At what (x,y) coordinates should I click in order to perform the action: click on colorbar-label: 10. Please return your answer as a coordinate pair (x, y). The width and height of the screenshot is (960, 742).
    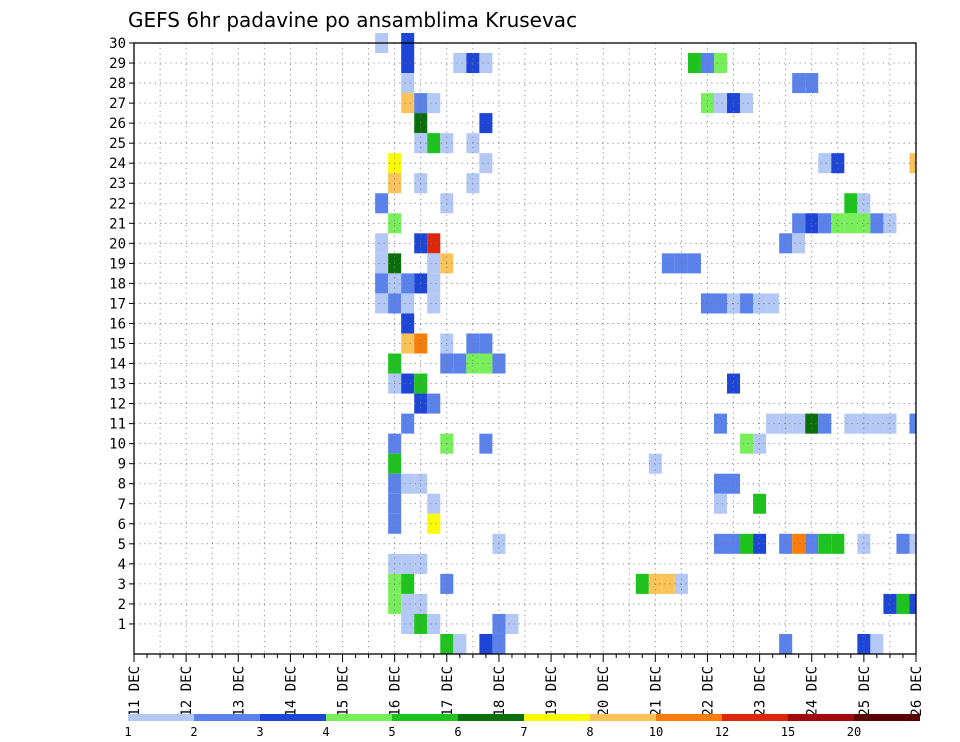
    Looking at the image, I should click on (656, 732).